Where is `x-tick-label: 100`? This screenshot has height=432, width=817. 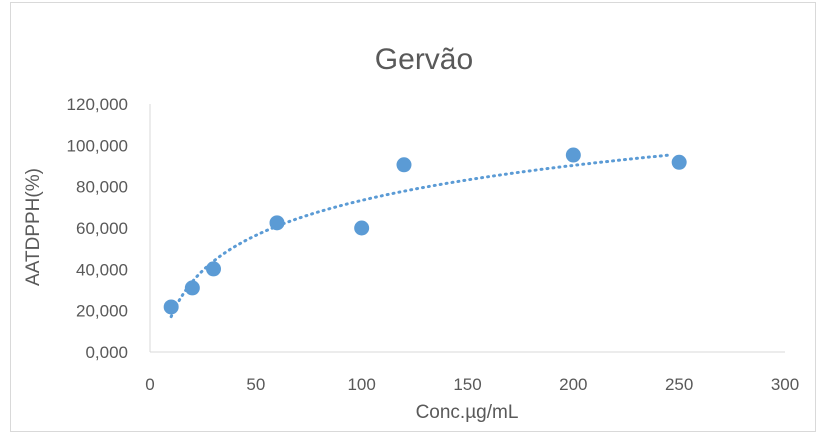 x-tick-label: 100 is located at coordinates (361, 384).